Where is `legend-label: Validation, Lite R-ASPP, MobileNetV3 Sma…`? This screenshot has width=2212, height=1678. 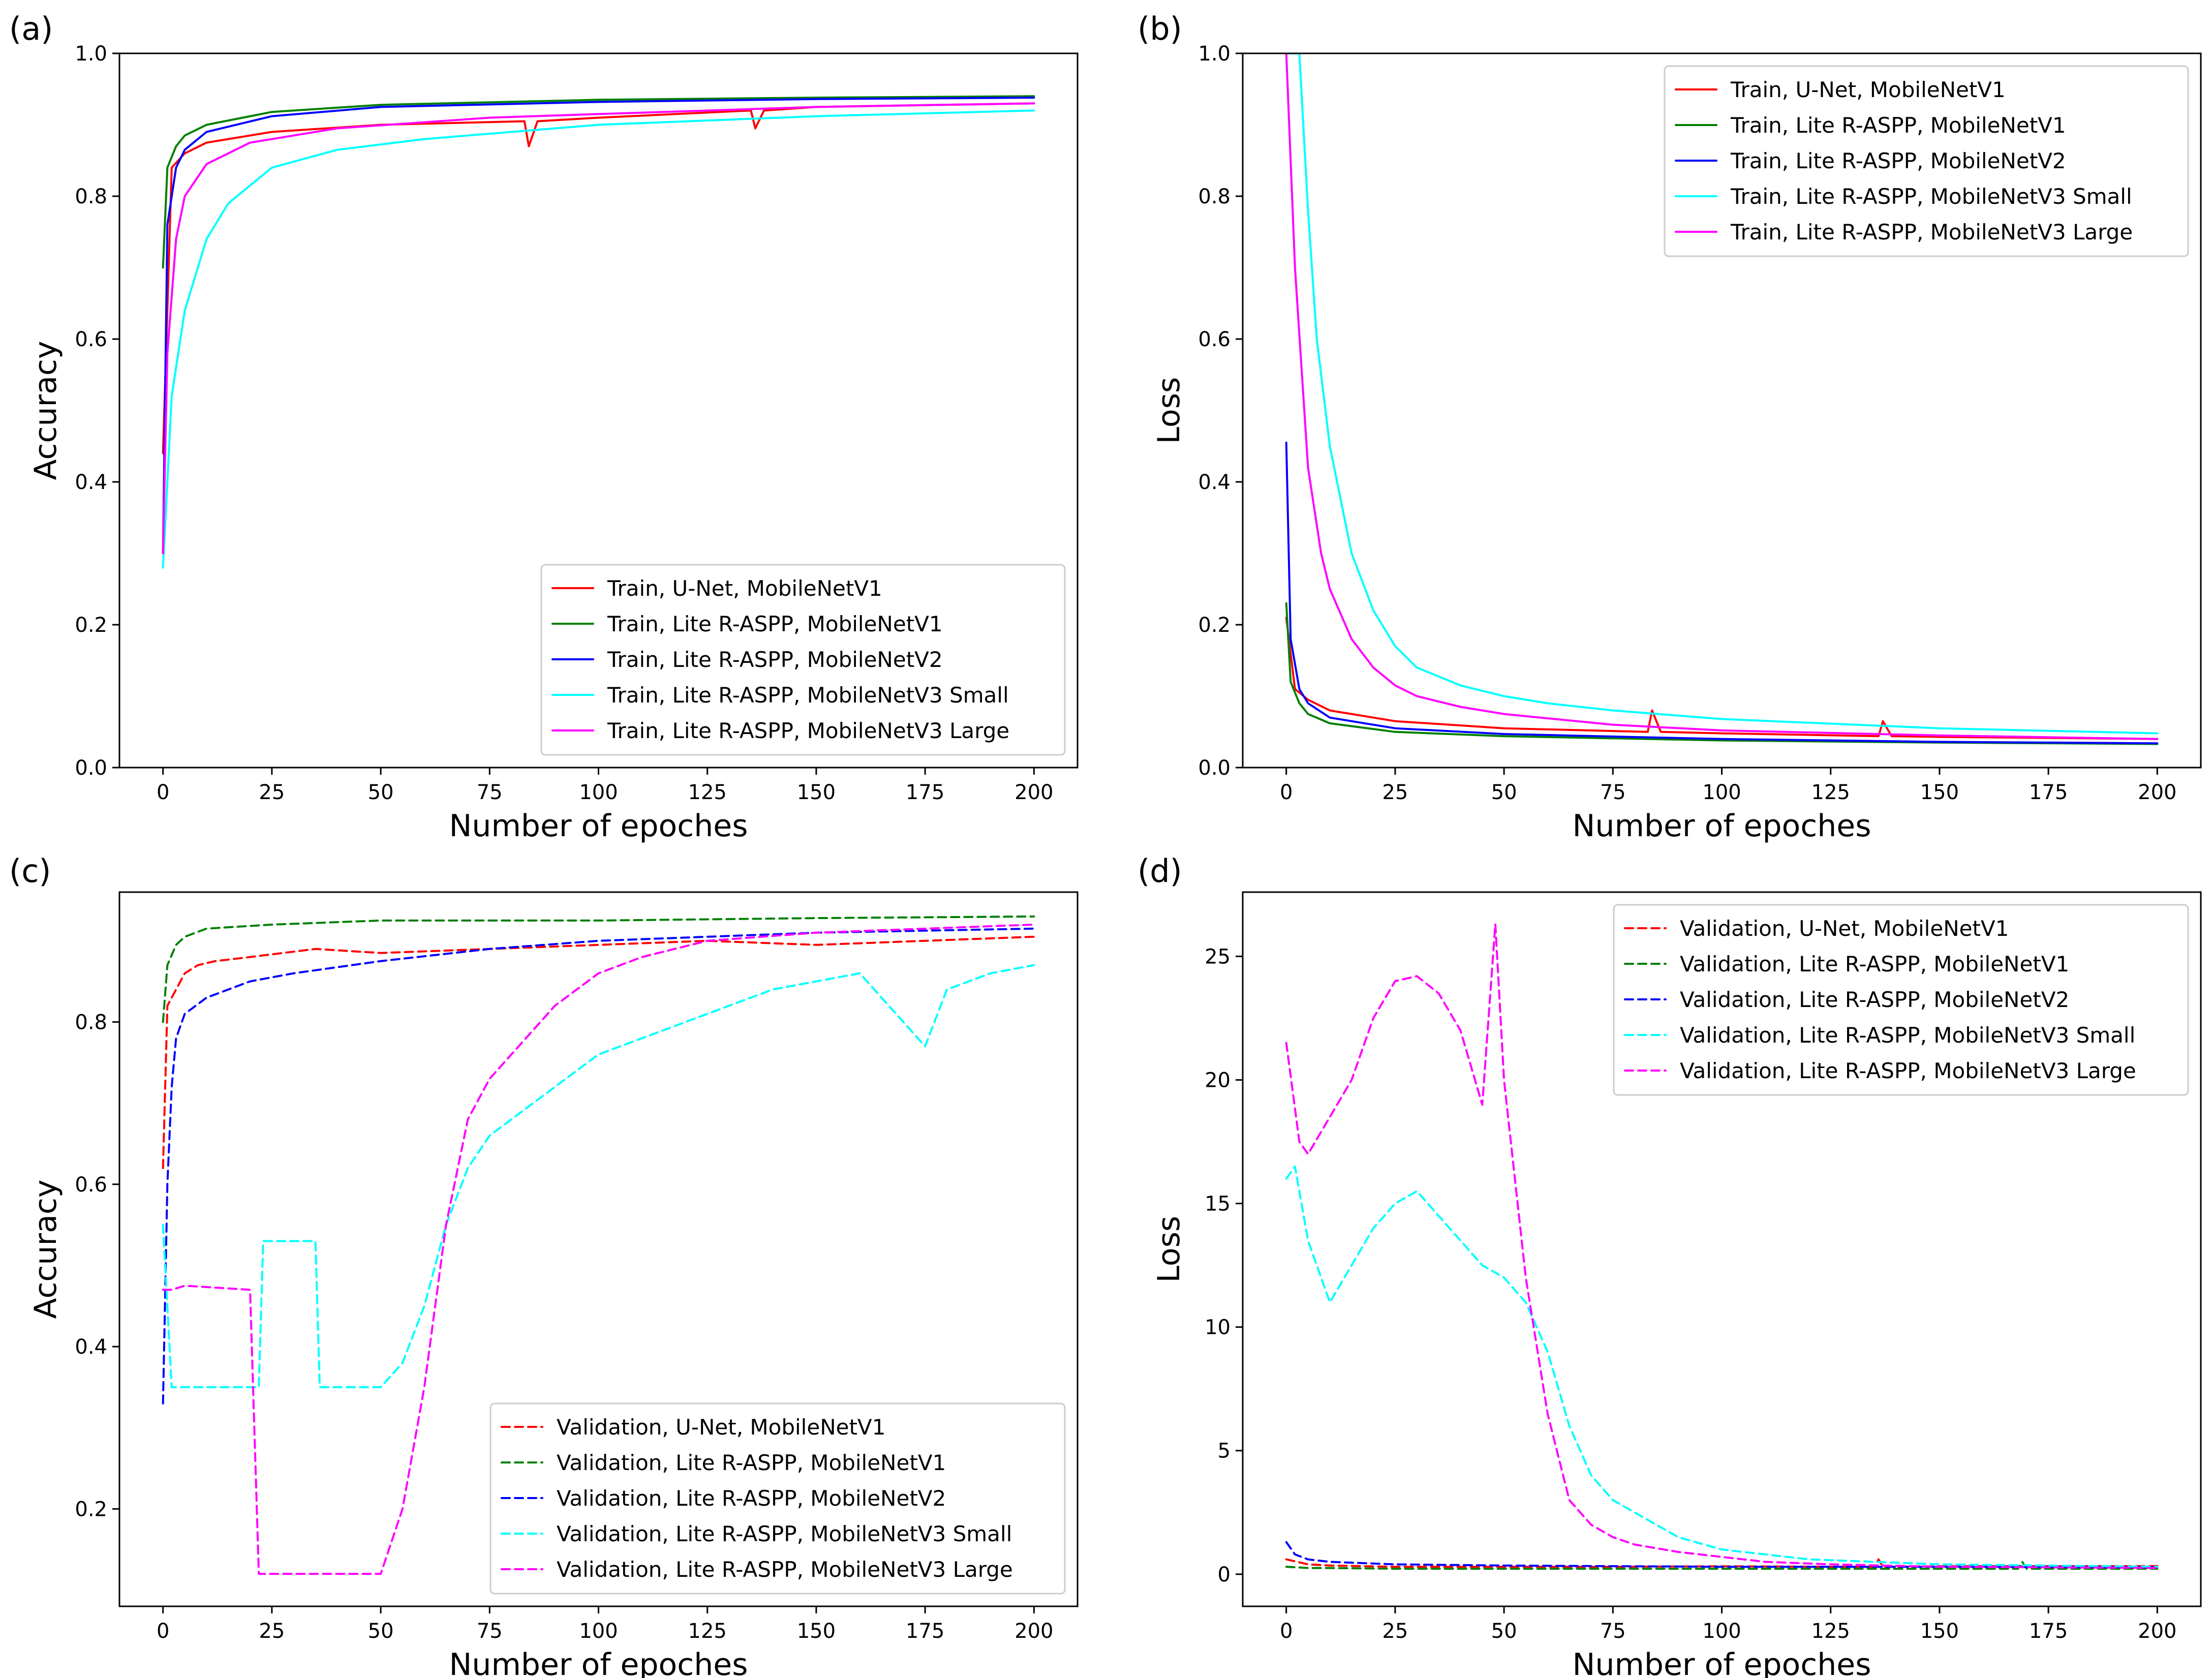 legend-label: Validation, Lite R-ASPP, MobileNetV3 Sma… is located at coordinates (1907, 1035).